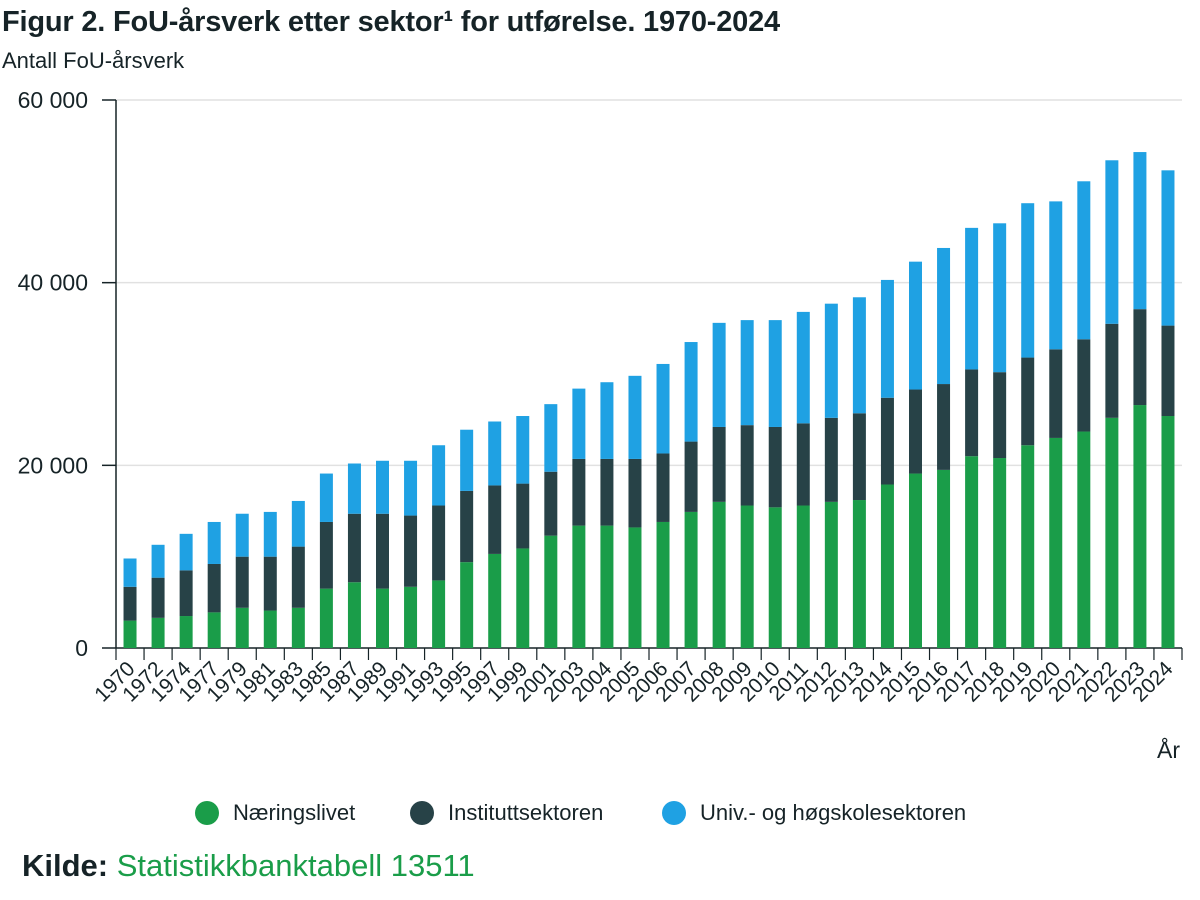 The width and height of the screenshot is (1200, 900). What do you see at coordinates (607, 420) in the screenshot?
I see `bar-univ-2004` at bounding box center [607, 420].